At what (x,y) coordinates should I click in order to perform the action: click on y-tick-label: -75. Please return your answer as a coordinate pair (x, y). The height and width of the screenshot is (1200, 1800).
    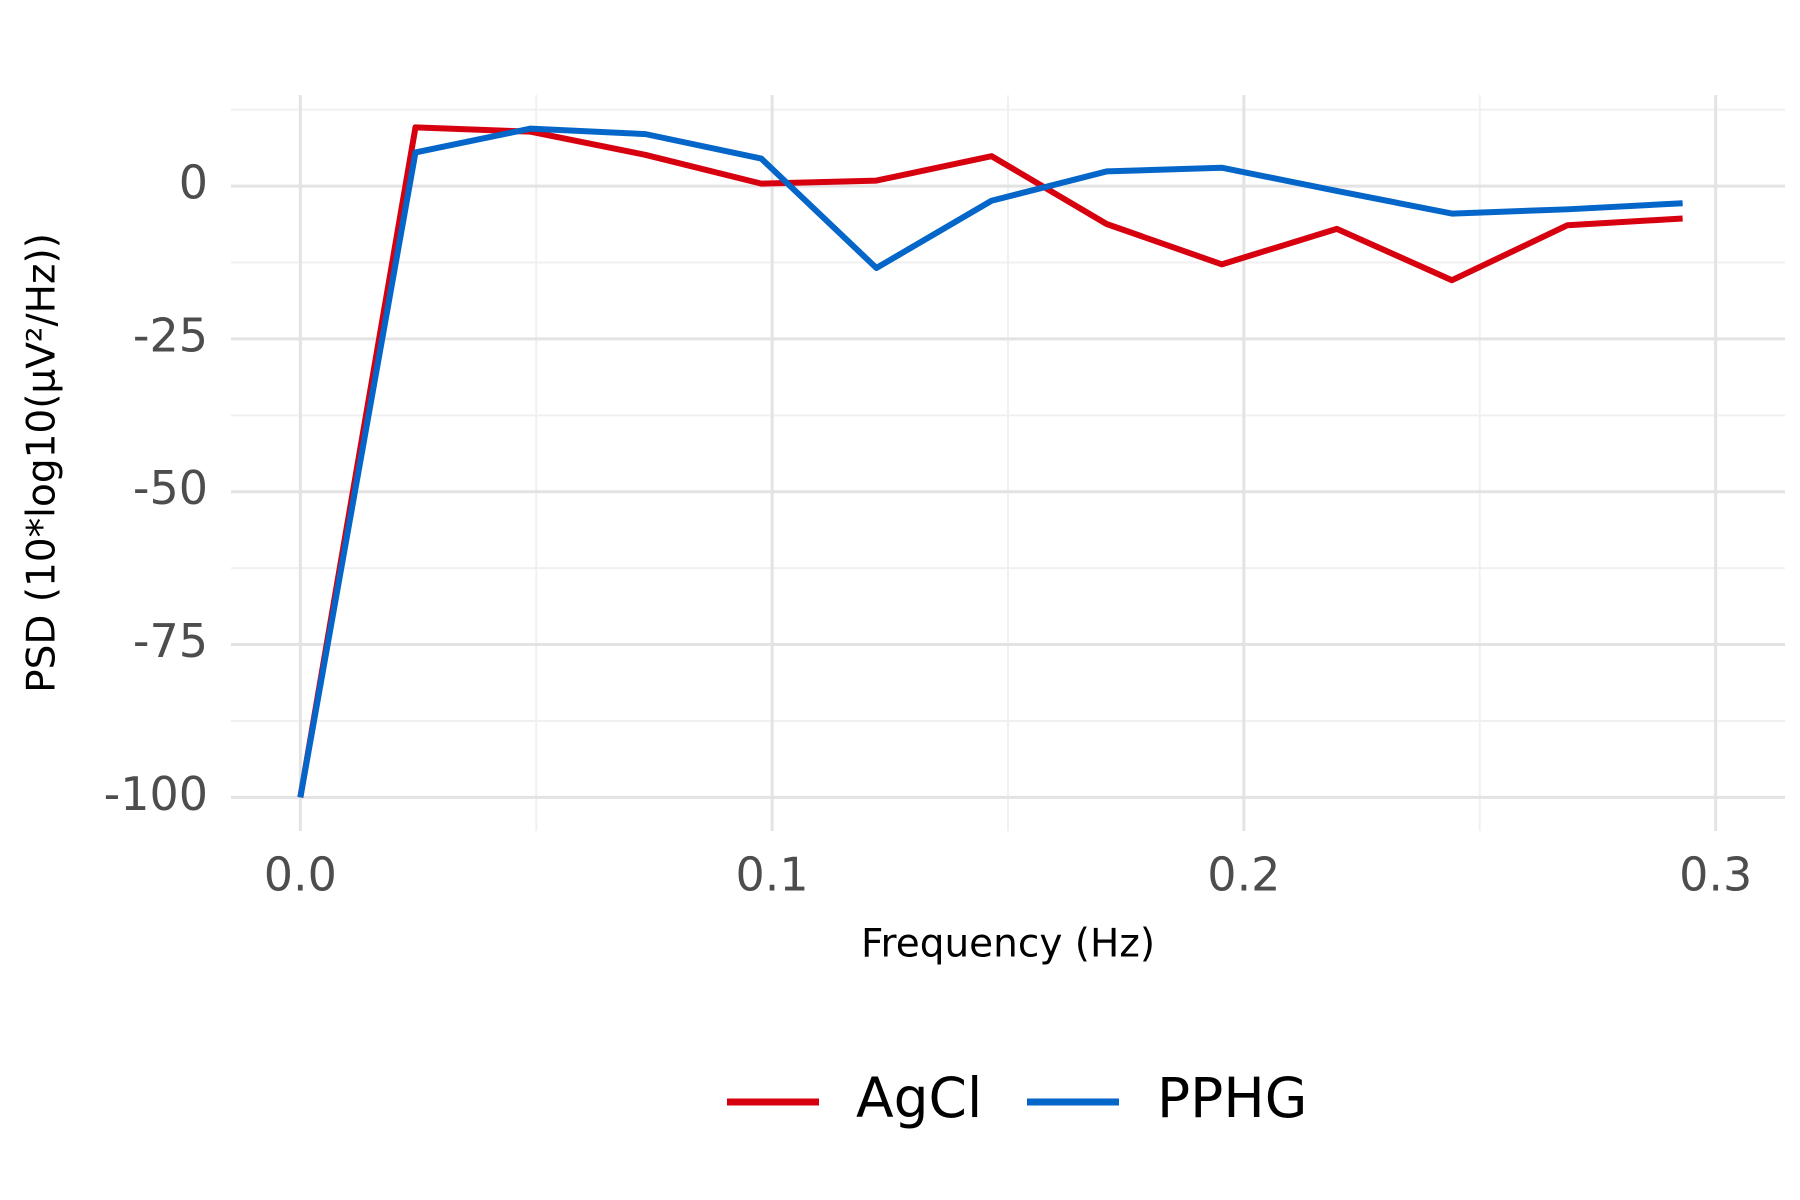
    Looking at the image, I should click on (170, 641).